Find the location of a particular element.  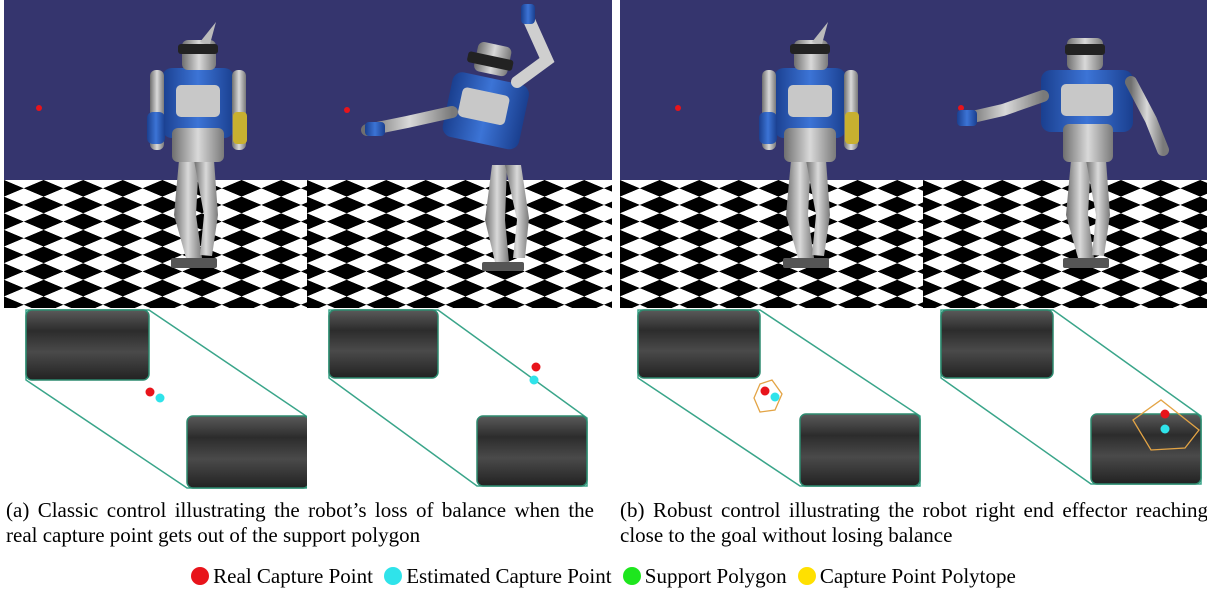

sim-frame-classic-start is located at coordinates (156, 154).